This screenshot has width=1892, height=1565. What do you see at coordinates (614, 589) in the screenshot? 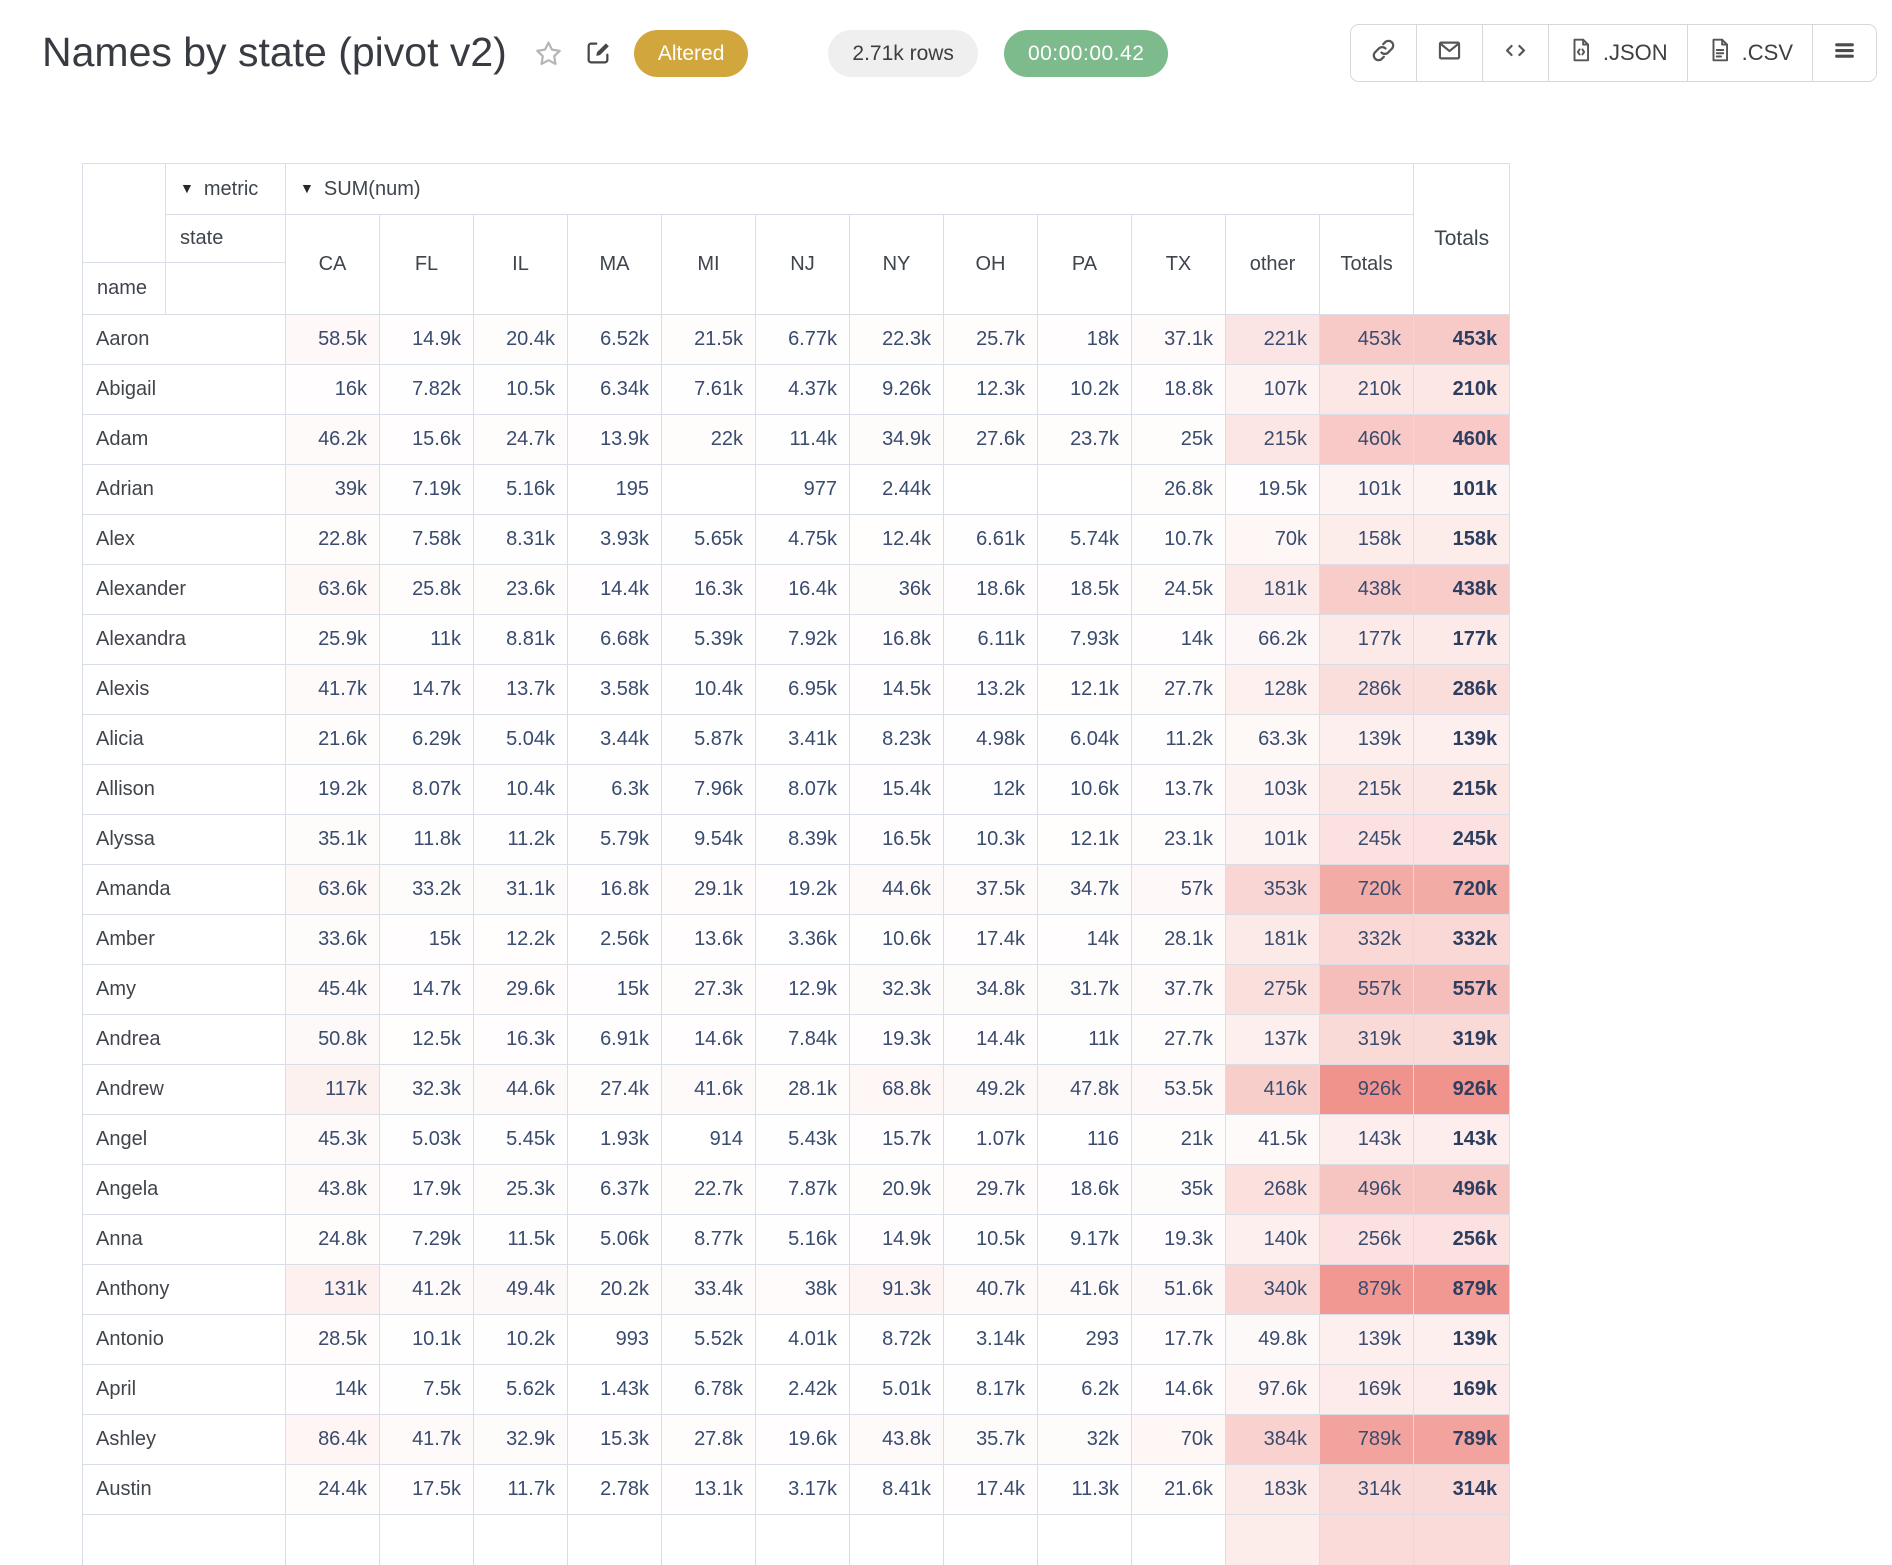
I see `value-cell: 14.4k` at bounding box center [614, 589].